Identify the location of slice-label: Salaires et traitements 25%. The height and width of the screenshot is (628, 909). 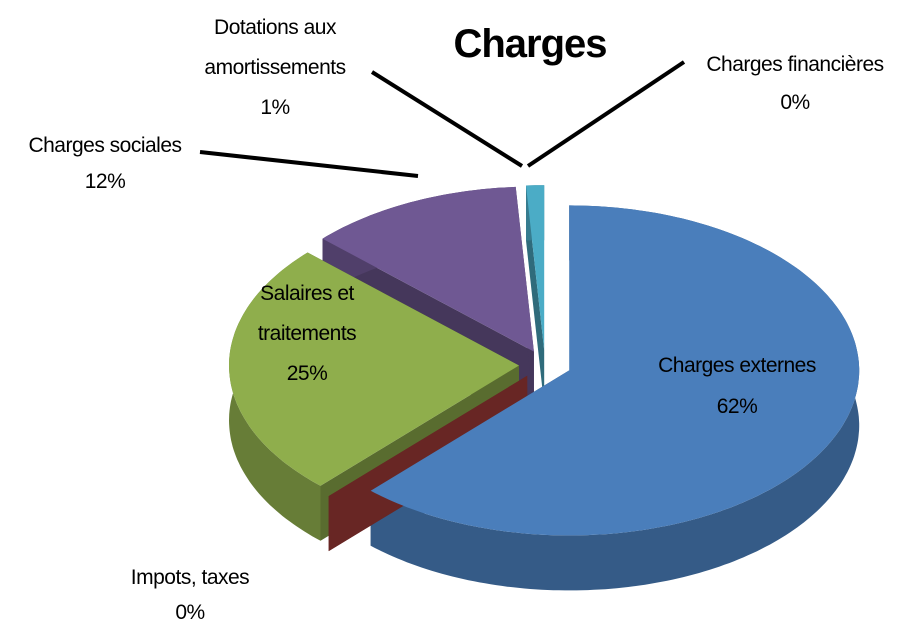
(307, 334).